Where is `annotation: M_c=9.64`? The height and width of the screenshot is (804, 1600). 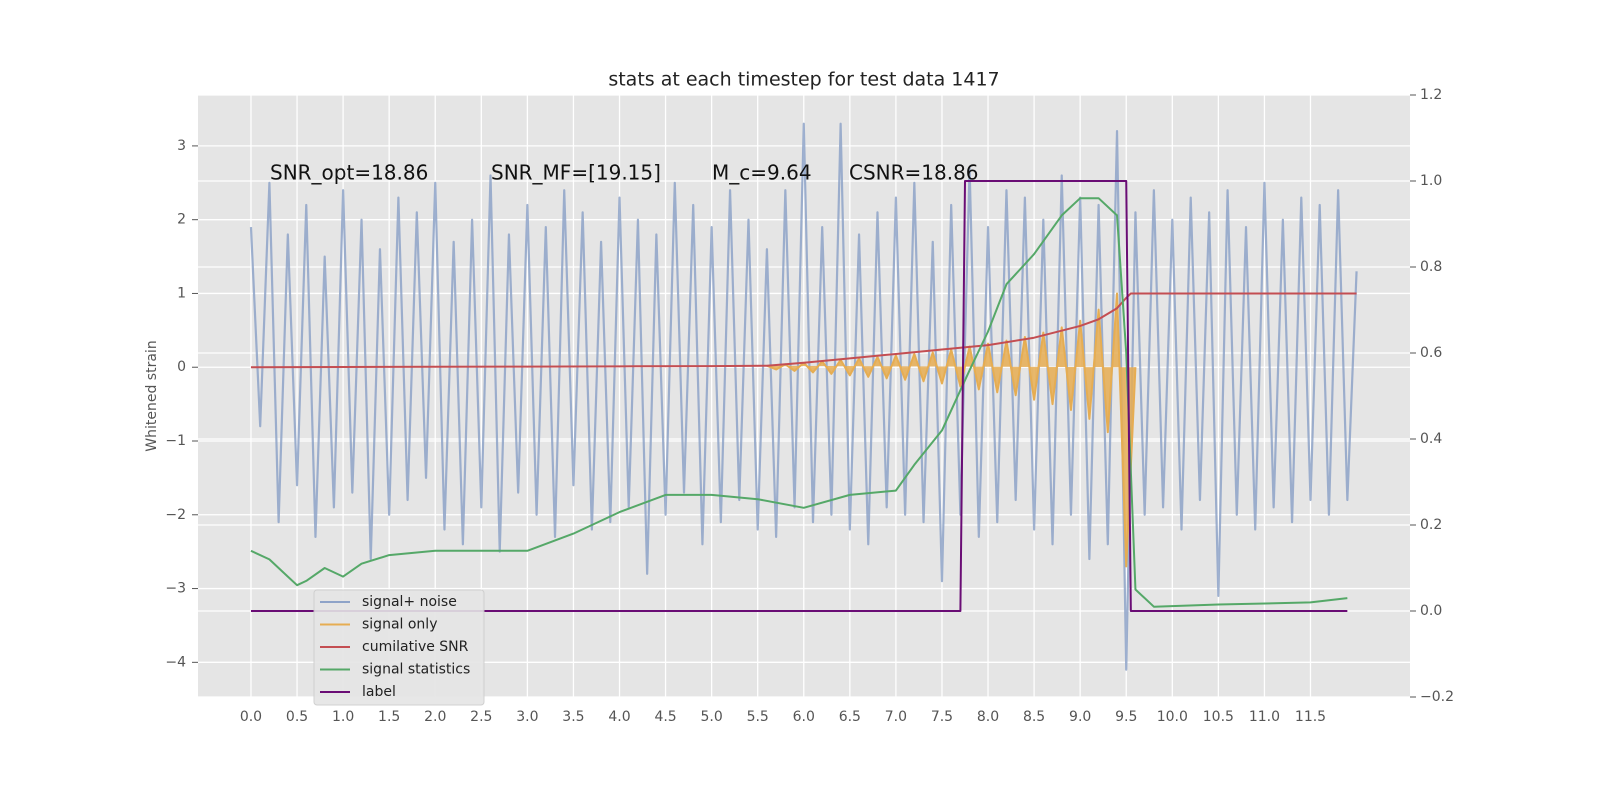 annotation: M_c=9.64 is located at coordinates (762, 173).